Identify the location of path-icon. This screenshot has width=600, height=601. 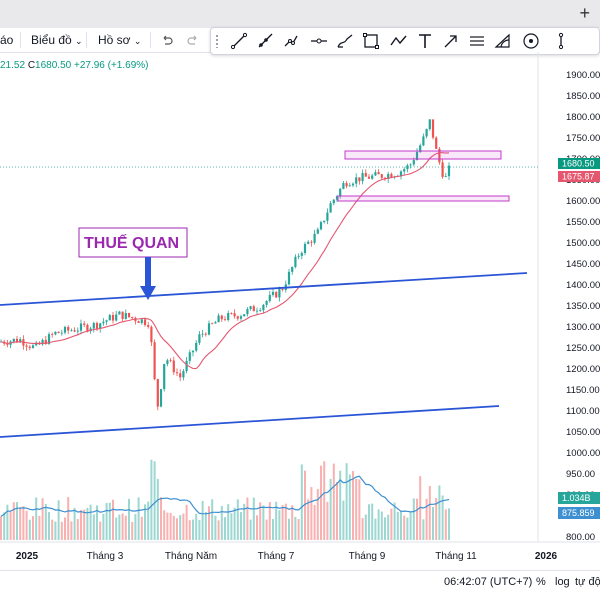
(399, 41).